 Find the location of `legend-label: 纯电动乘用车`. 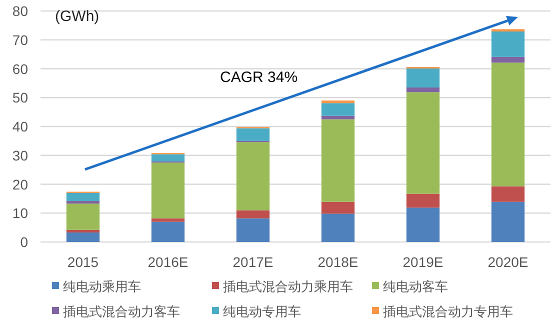

legend-label: 纯电动乘用车 is located at coordinates (102, 286).